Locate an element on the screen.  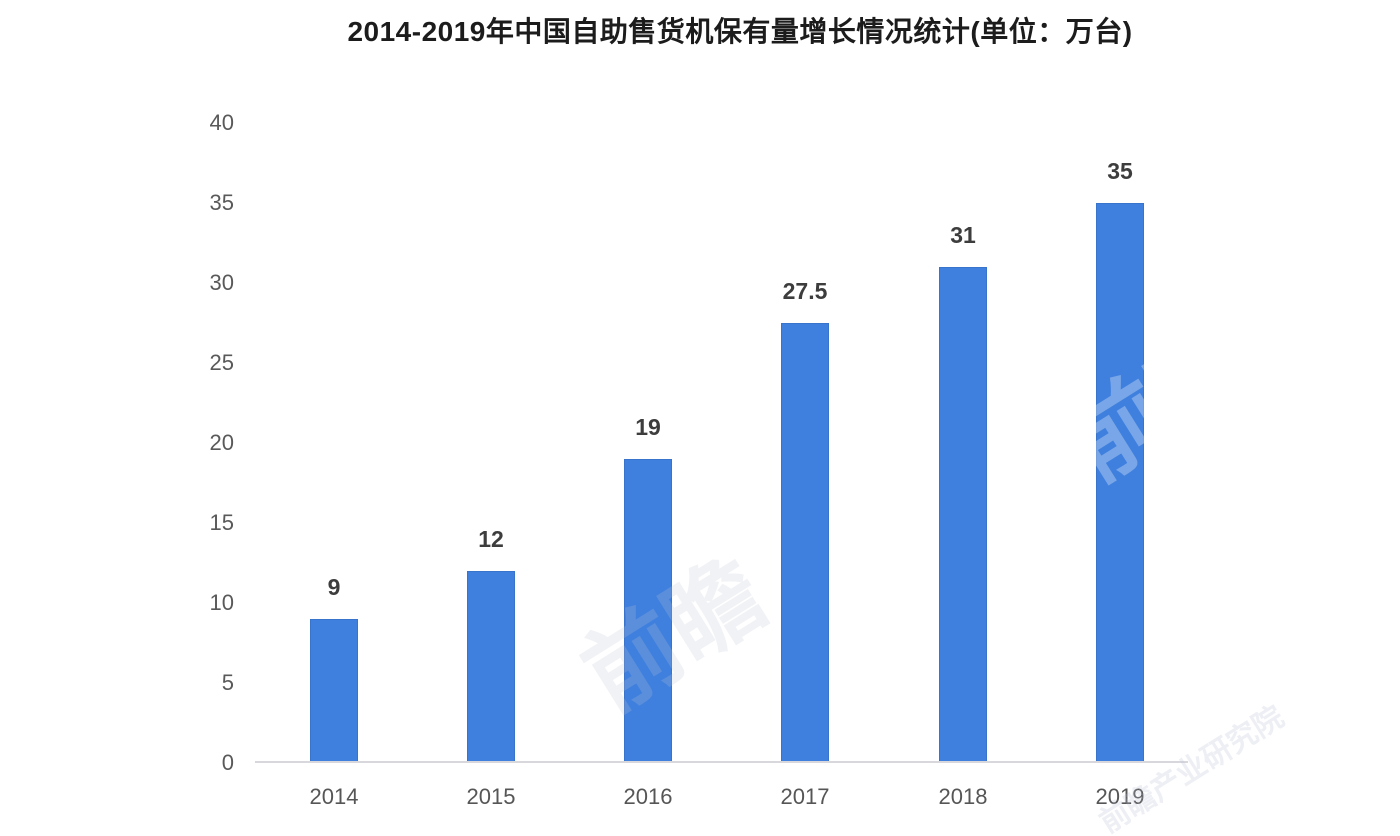
y-tick-label: 25 is located at coordinates (221, 362).